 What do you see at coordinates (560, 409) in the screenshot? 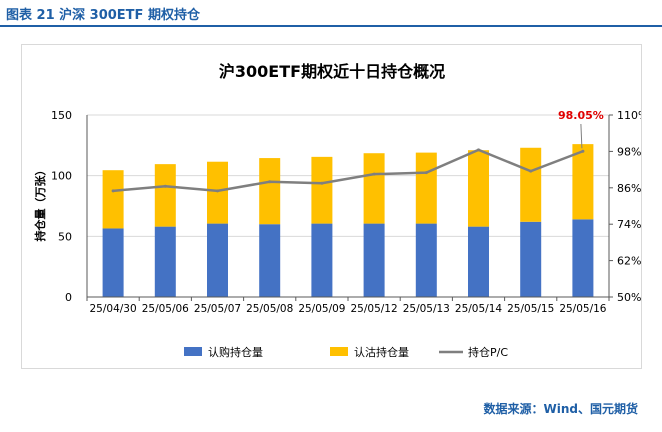
I see `source-note: 数据来源：Wind、国元期货` at bounding box center [560, 409].